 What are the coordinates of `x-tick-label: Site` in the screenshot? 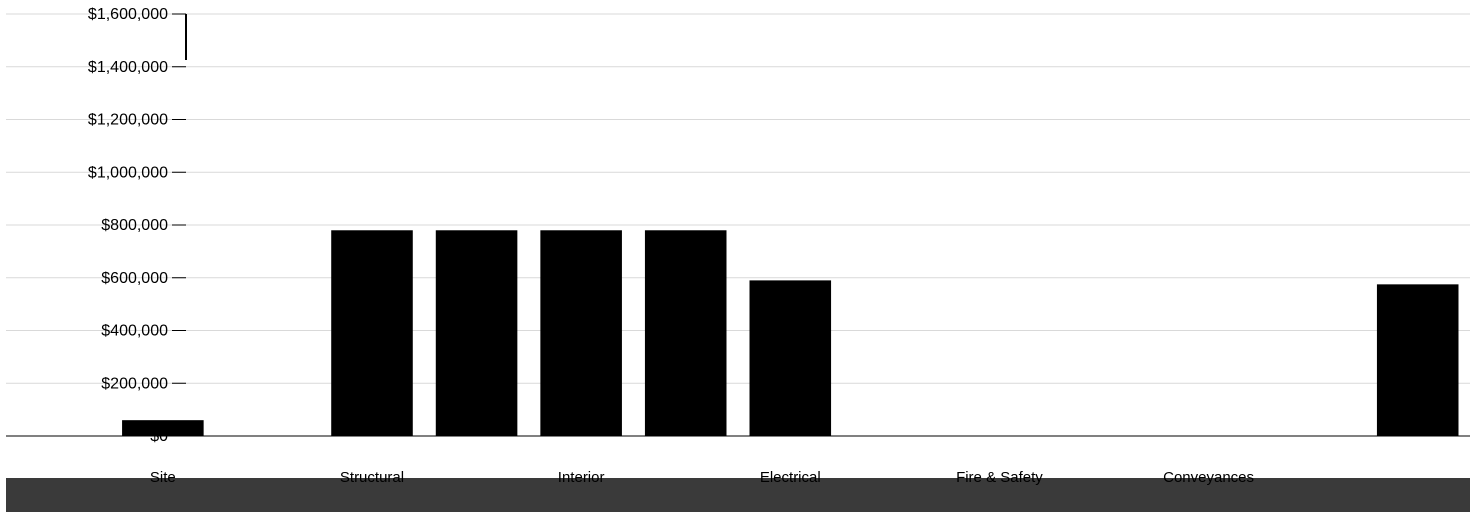 It's located at (163, 477).